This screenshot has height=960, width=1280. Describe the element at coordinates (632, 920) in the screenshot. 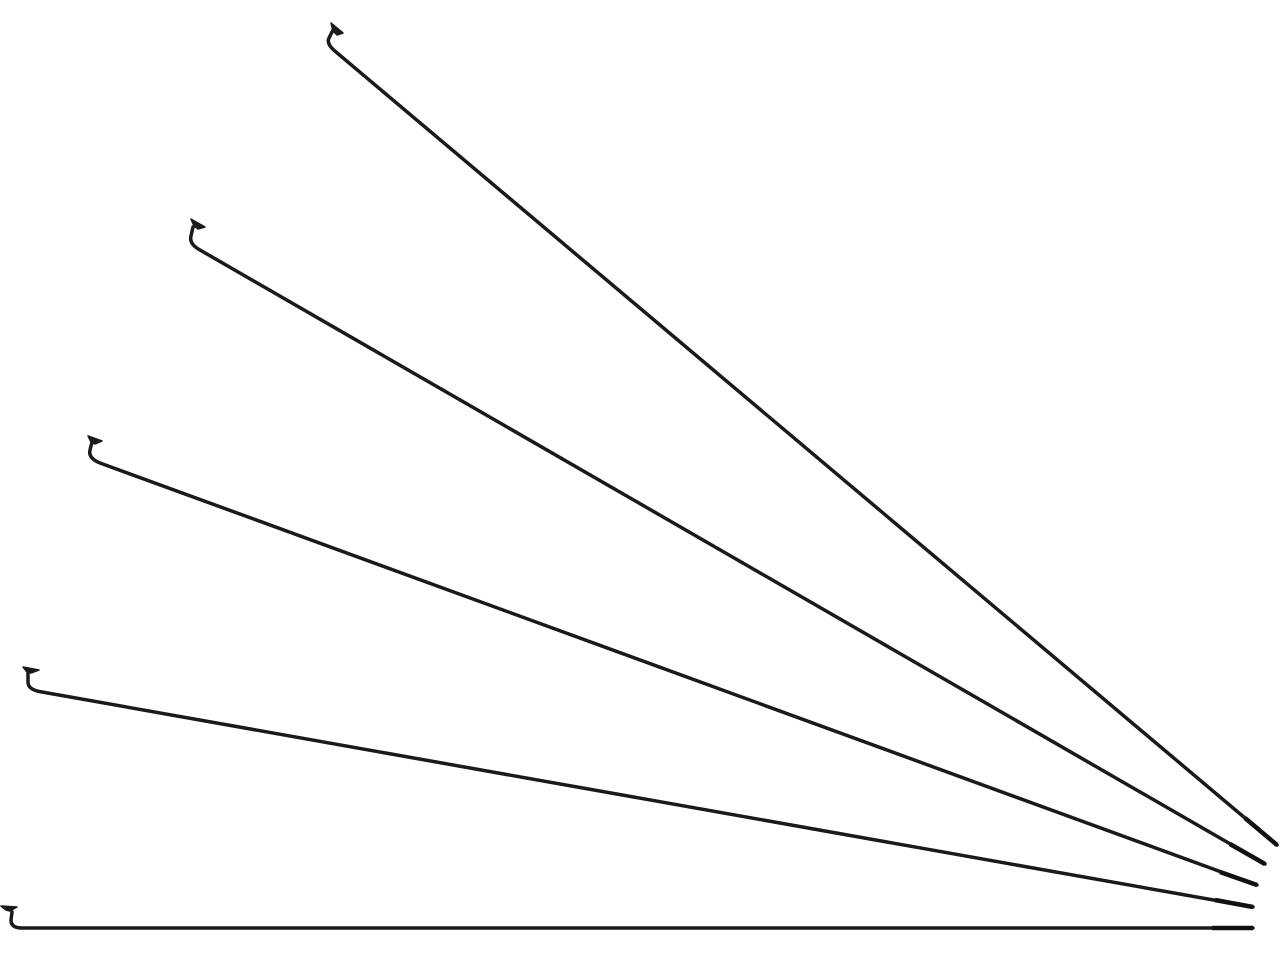

I see `spoke-shaft` at that location.